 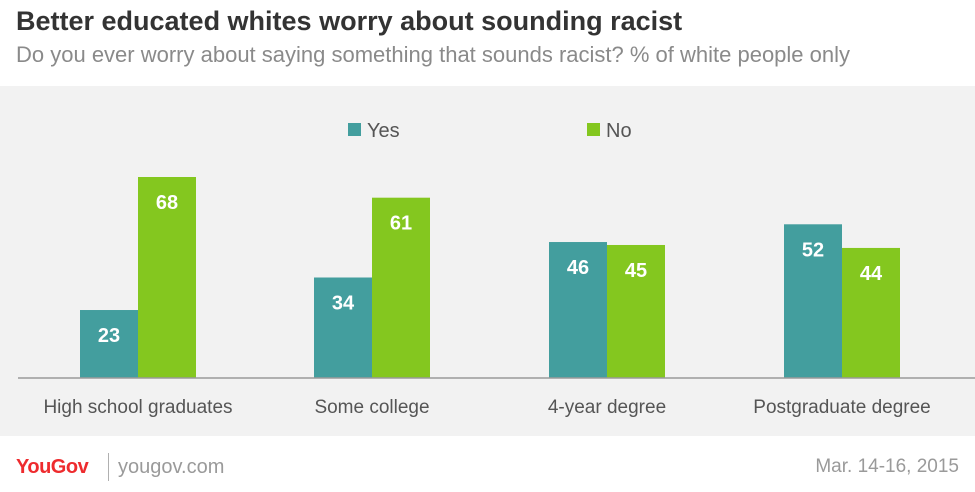 What do you see at coordinates (813, 250) in the screenshot?
I see `data-label-yes-4: 52` at bounding box center [813, 250].